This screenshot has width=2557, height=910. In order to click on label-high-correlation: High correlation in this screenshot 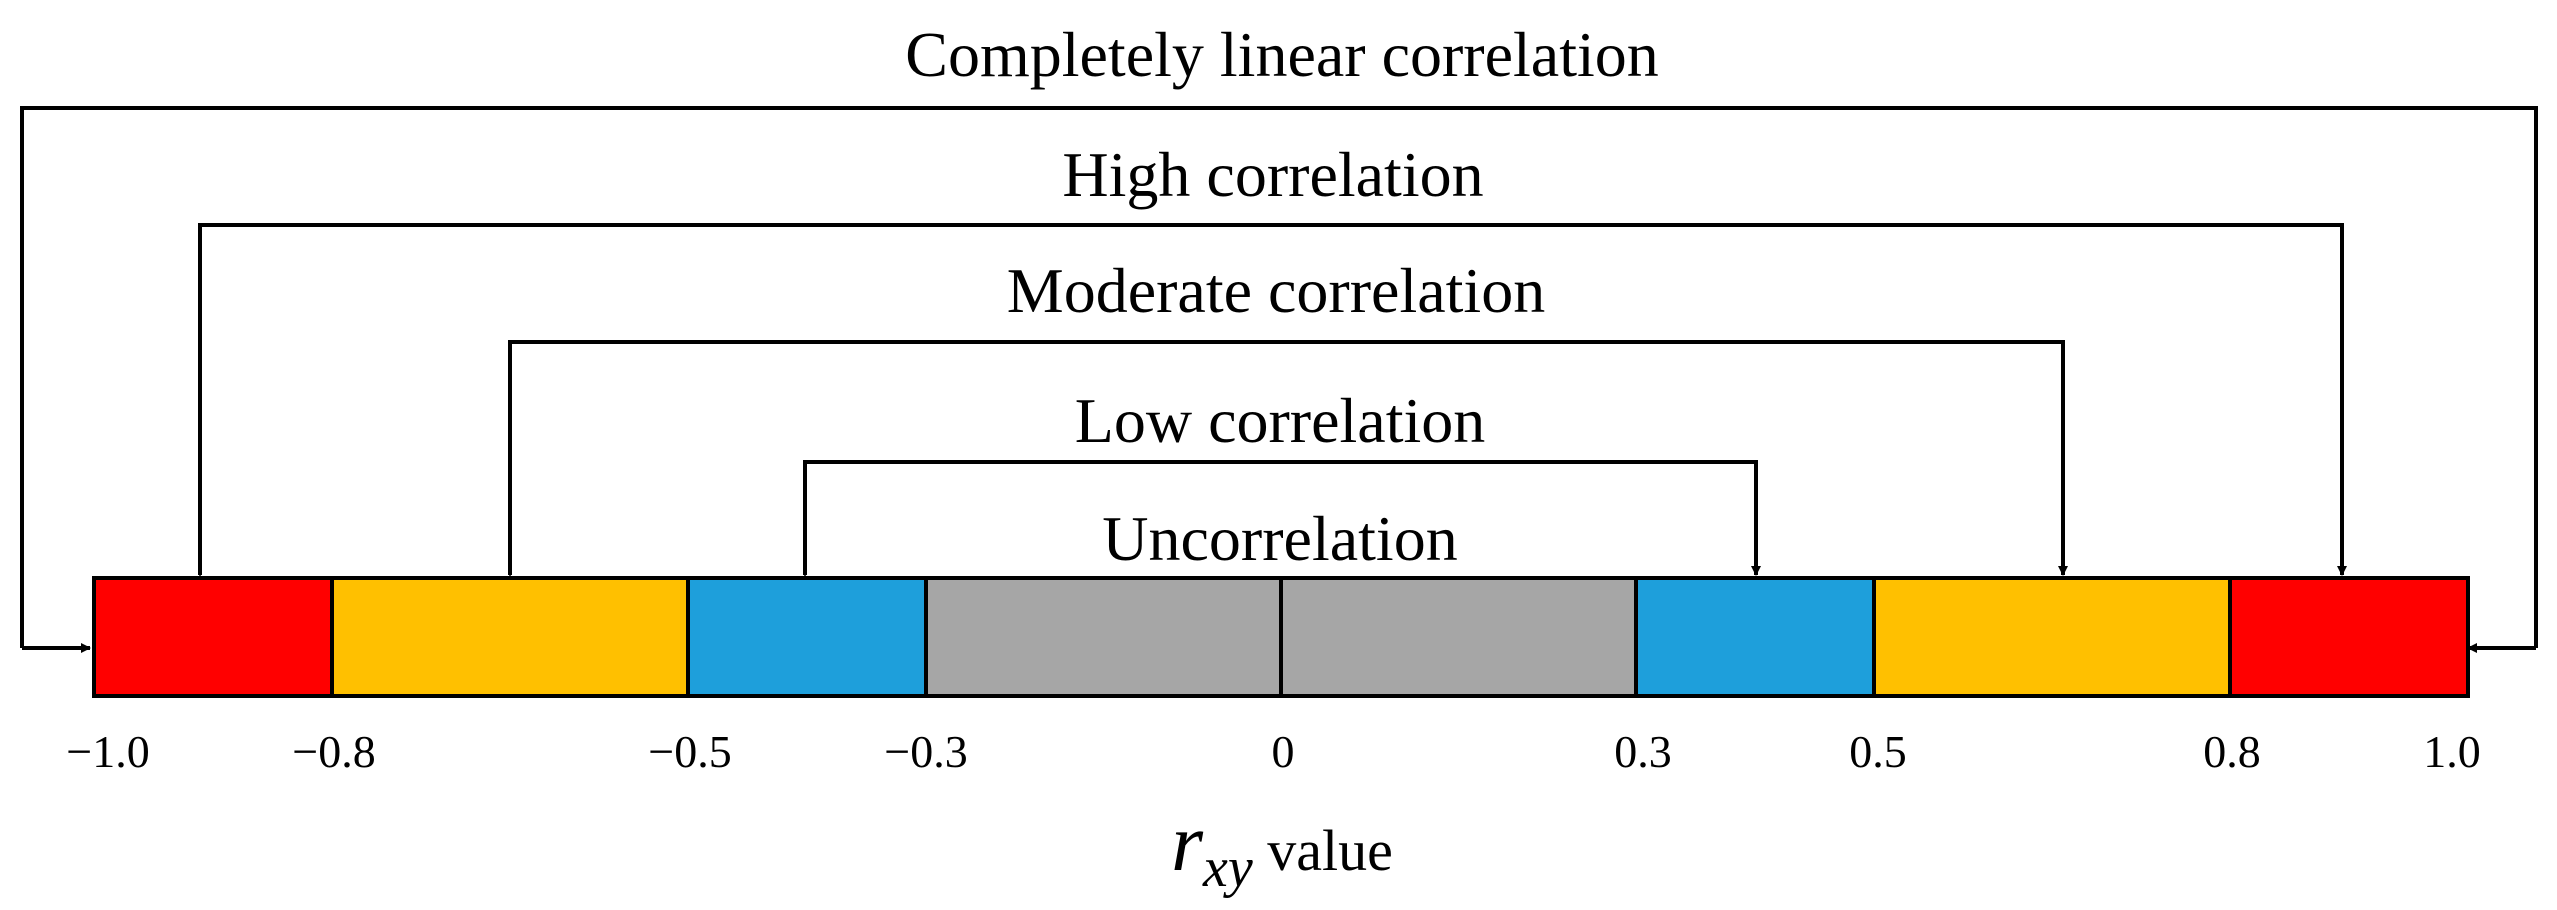, I will do `click(1272, 174)`.